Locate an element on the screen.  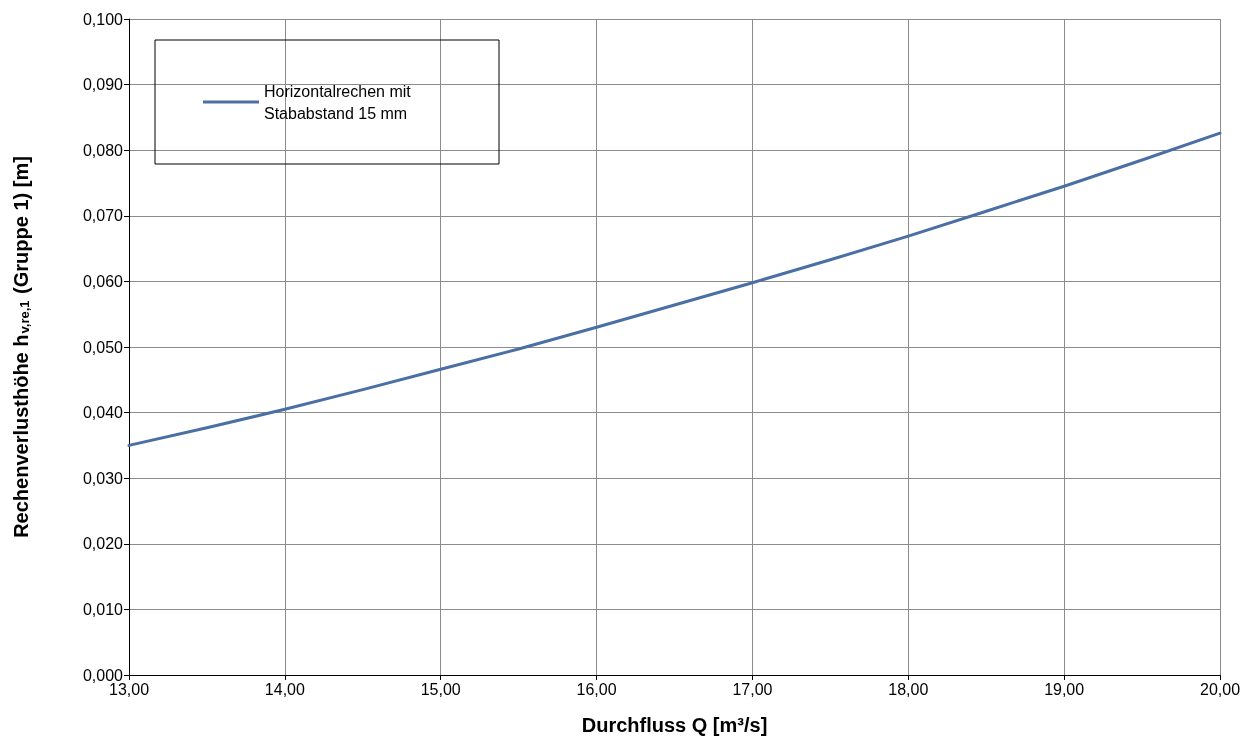
x-tick-label: 18,00 is located at coordinates (908, 689).